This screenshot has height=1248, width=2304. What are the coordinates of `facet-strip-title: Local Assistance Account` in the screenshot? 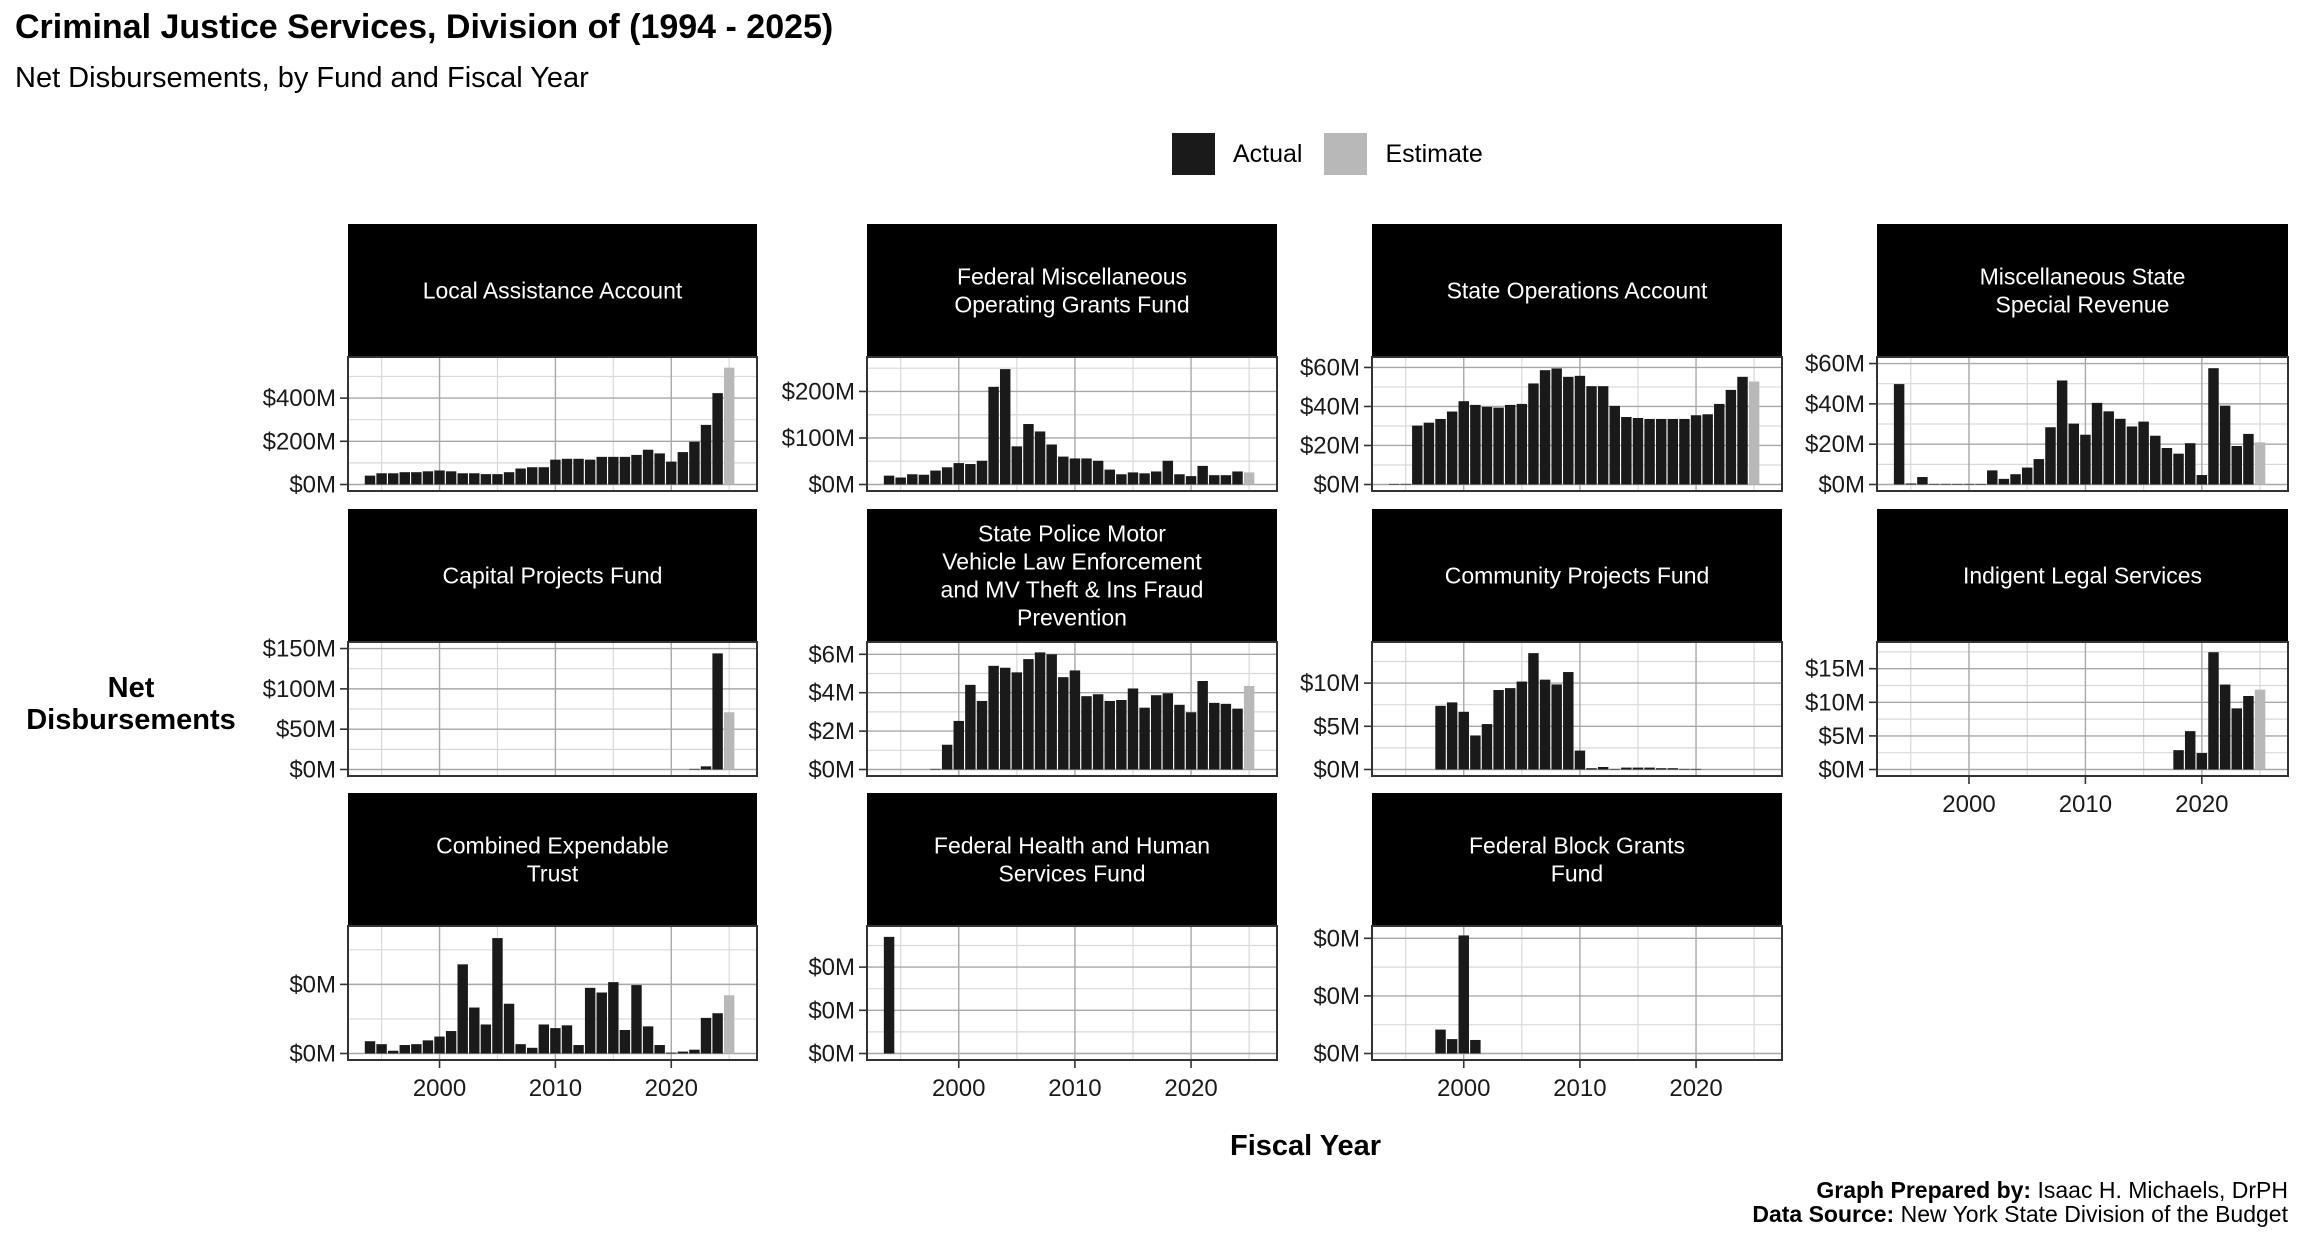 It's located at (553, 291).